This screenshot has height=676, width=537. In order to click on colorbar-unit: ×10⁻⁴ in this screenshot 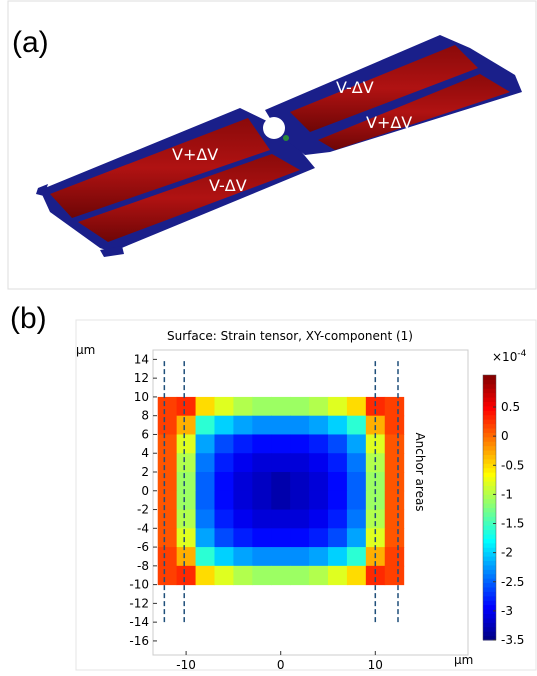, I will do `click(509, 356)`.